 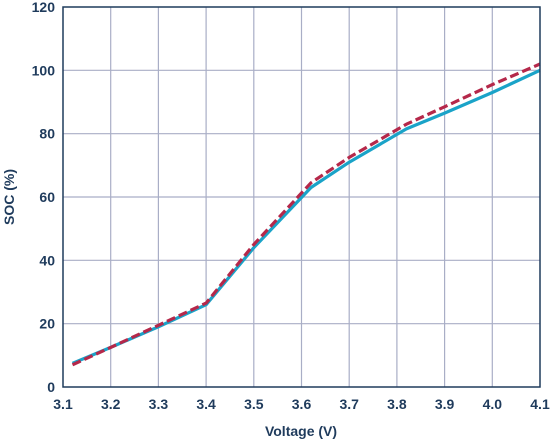 I want to click on y-tick-label: 80, so click(x=47, y=134).